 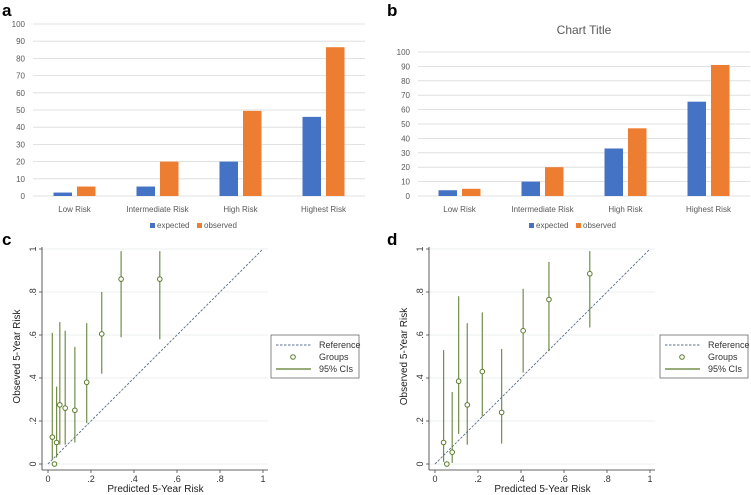 I want to click on panel-label-d: d, so click(x=392, y=239).